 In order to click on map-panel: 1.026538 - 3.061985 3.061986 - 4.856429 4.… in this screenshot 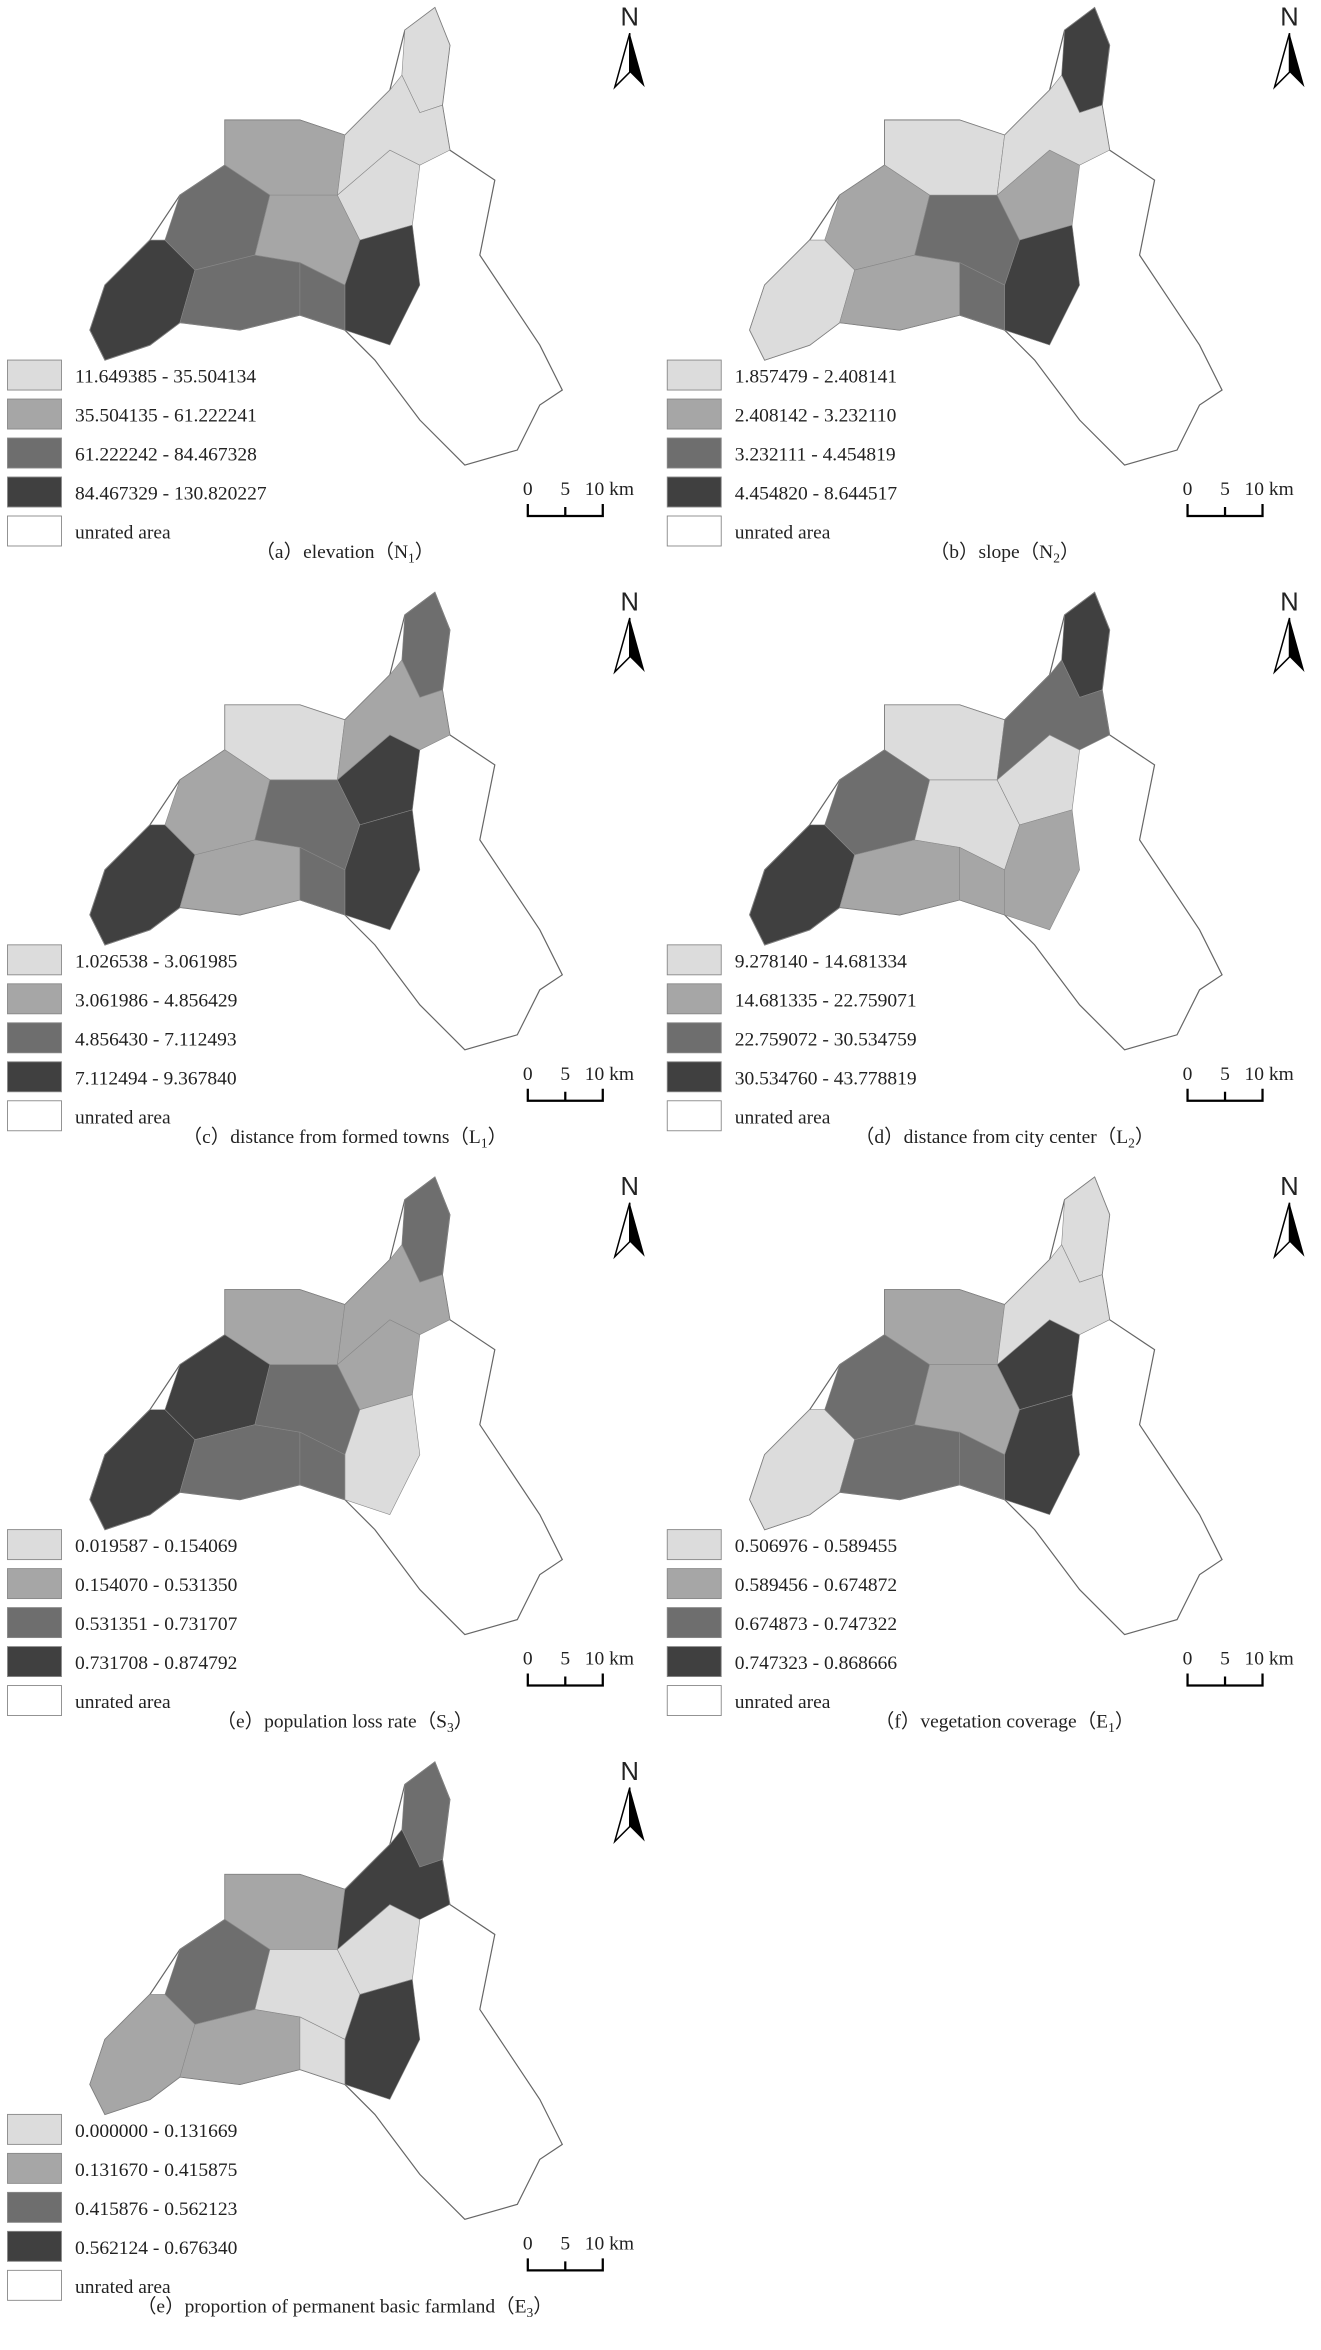, I will do `click(326, 869)`.